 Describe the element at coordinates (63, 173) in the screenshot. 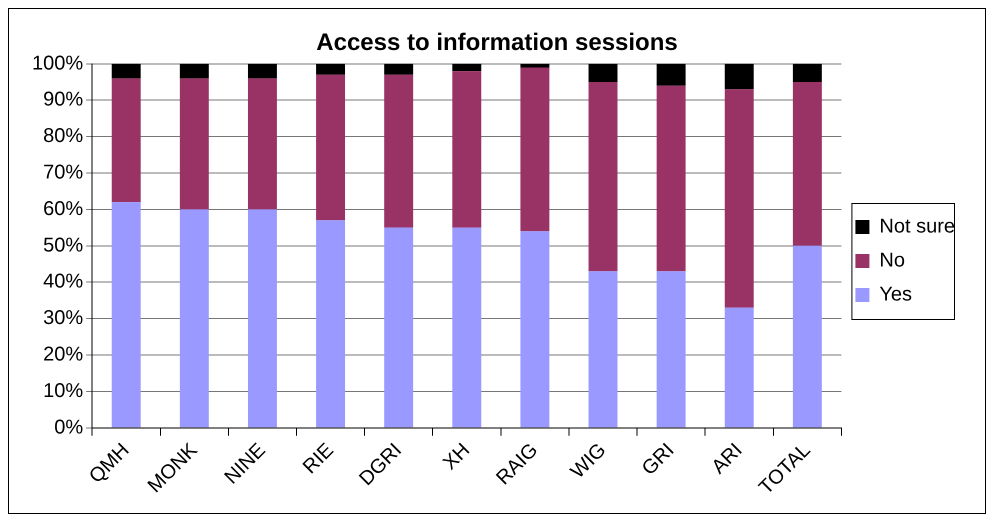

I see `y-tick-label: 70%` at that location.